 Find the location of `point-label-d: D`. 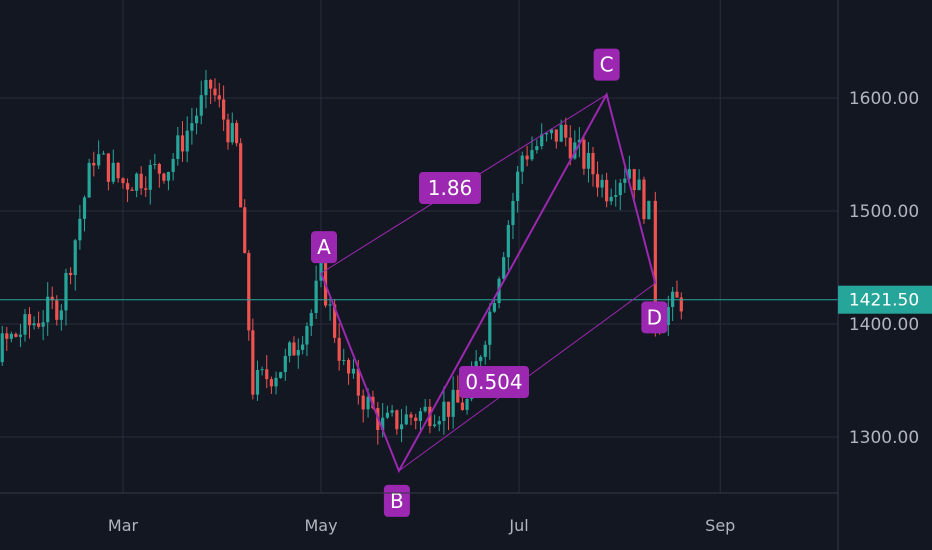

point-label-d: D is located at coordinates (654, 317).